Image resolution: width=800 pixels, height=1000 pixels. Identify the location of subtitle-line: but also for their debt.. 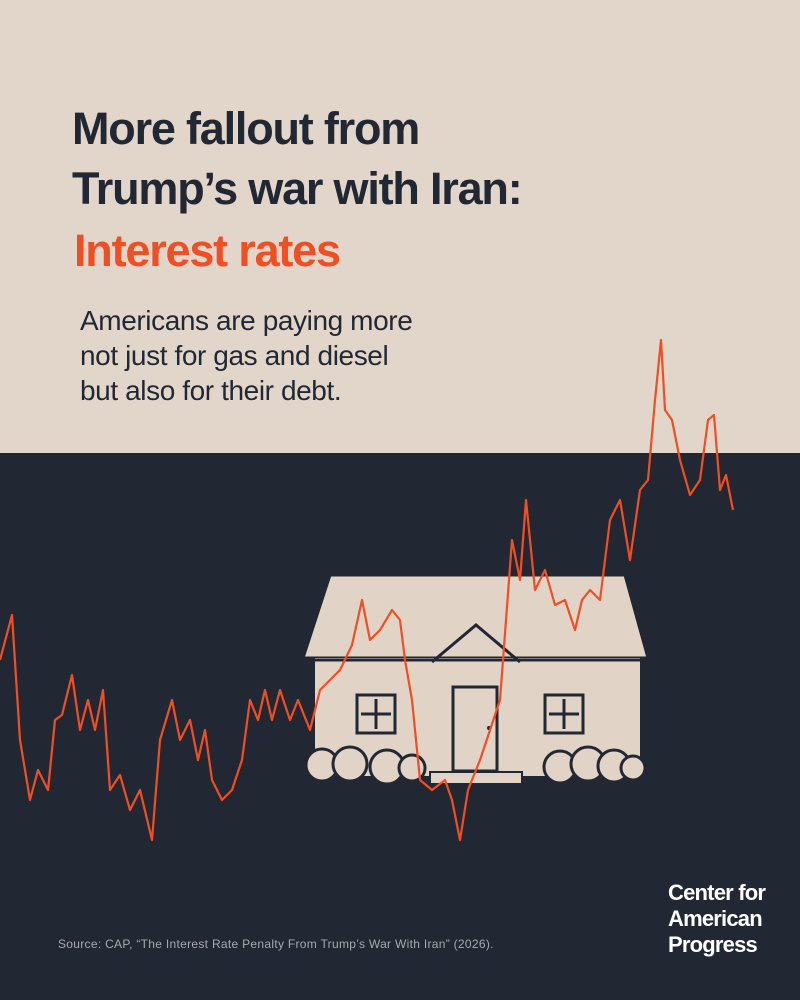
(210, 390).